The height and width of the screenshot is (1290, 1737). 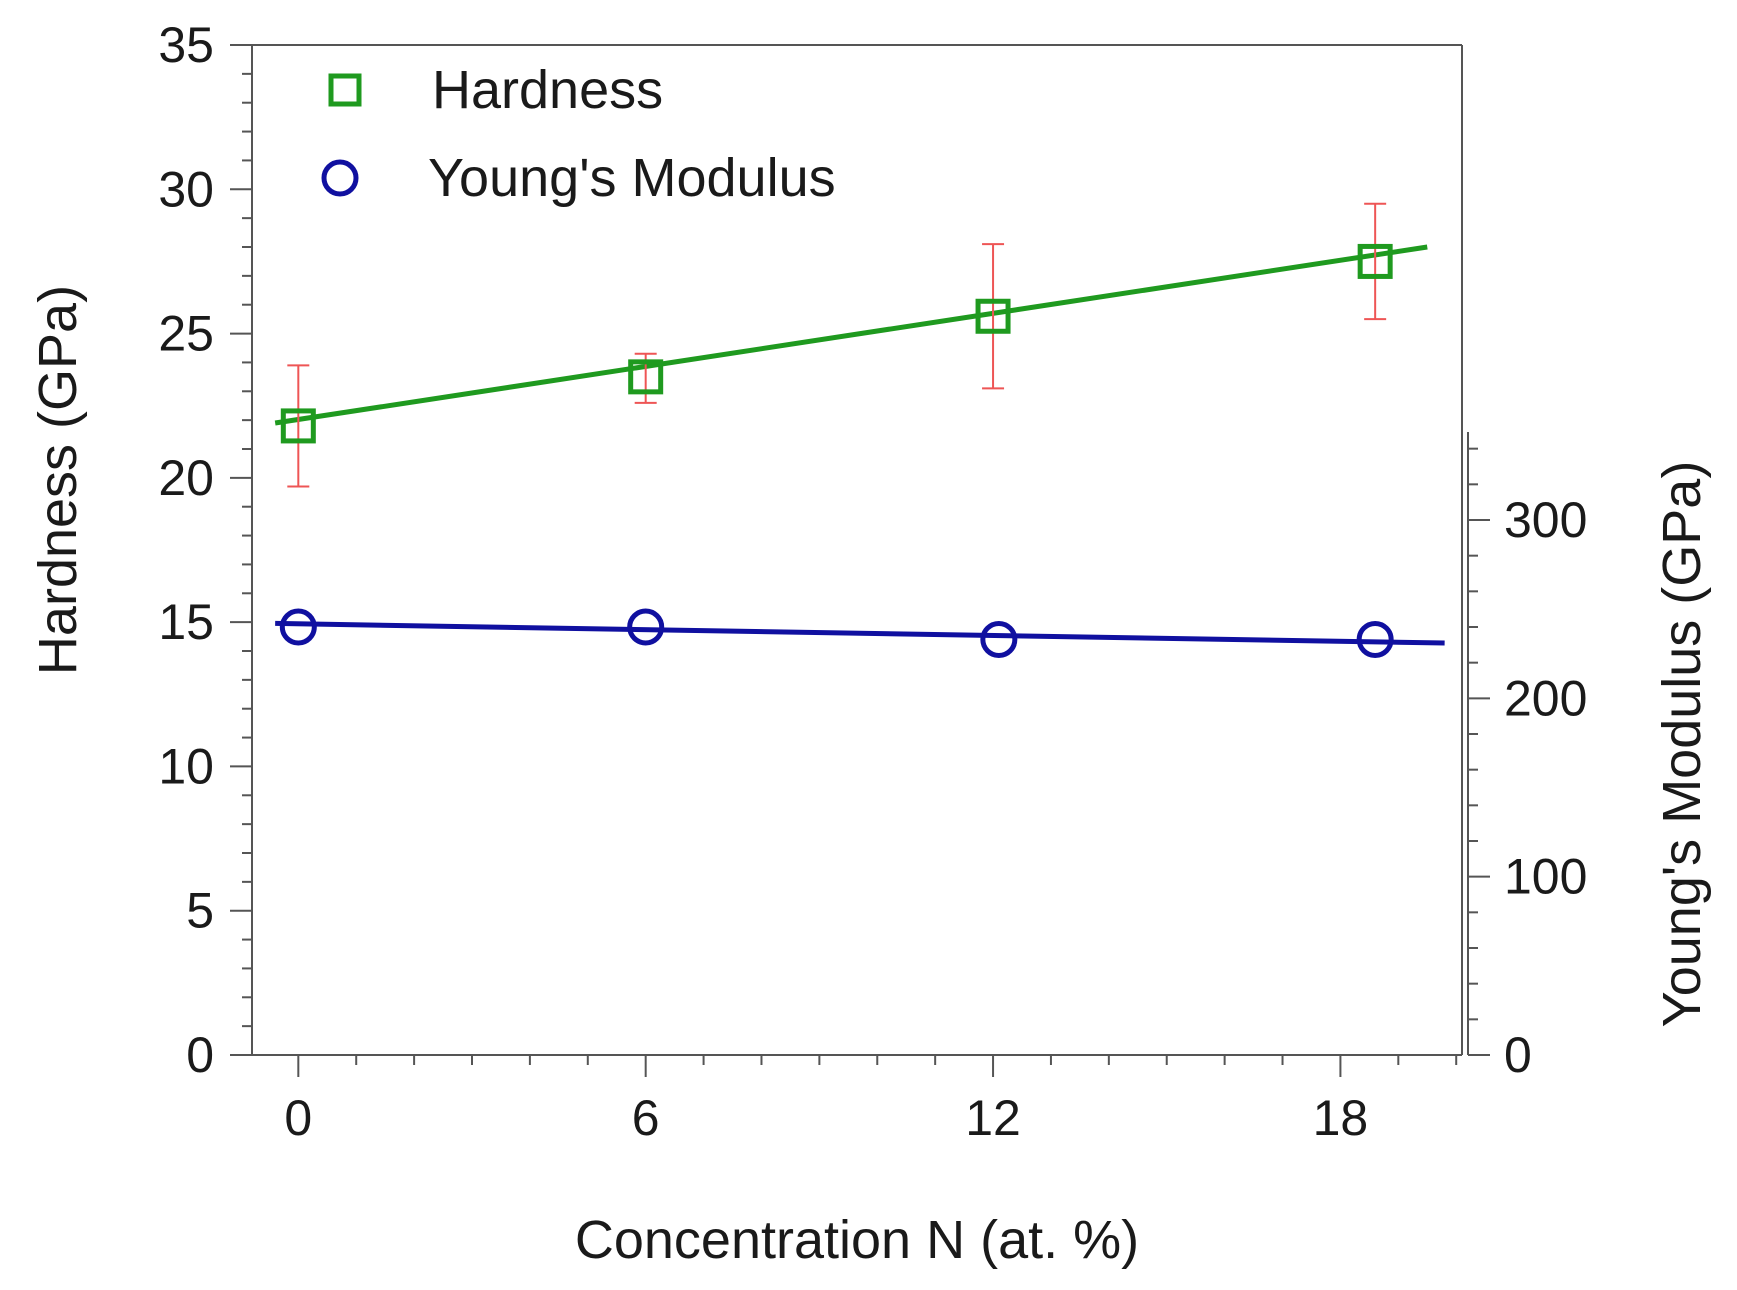 What do you see at coordinates (1518, 1055) in the screenshot?
I see `y2-tick-label: 0` at bounding box center [1518, 1055].